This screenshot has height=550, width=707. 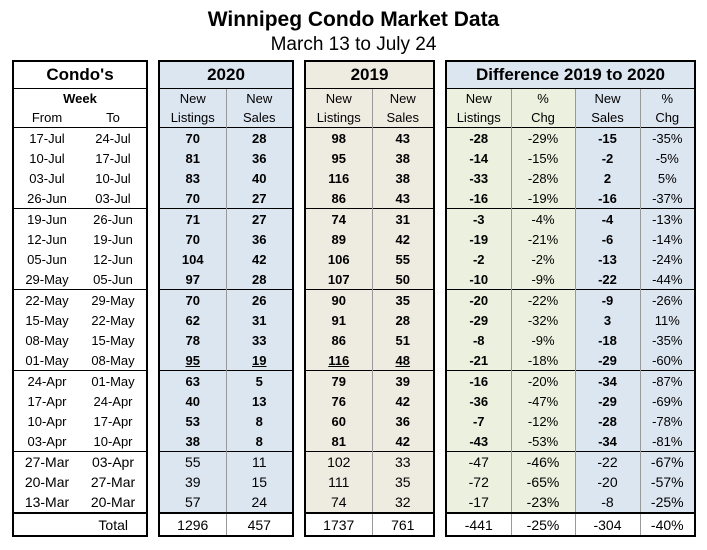 What do you see at coordinates (46, 137) in the screenshot?
I see `cell-from: 17-Jul` at bounding box center [46, 137].